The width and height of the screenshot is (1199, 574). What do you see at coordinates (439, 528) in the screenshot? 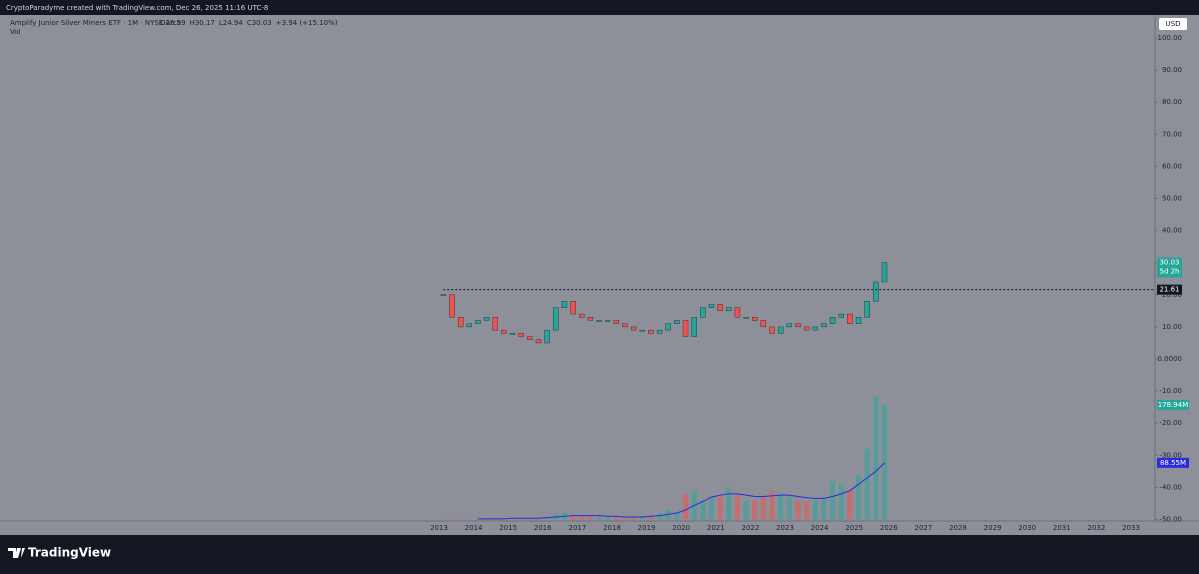
I see `x-tick-label: 2013` at bounding box center [439, 528].